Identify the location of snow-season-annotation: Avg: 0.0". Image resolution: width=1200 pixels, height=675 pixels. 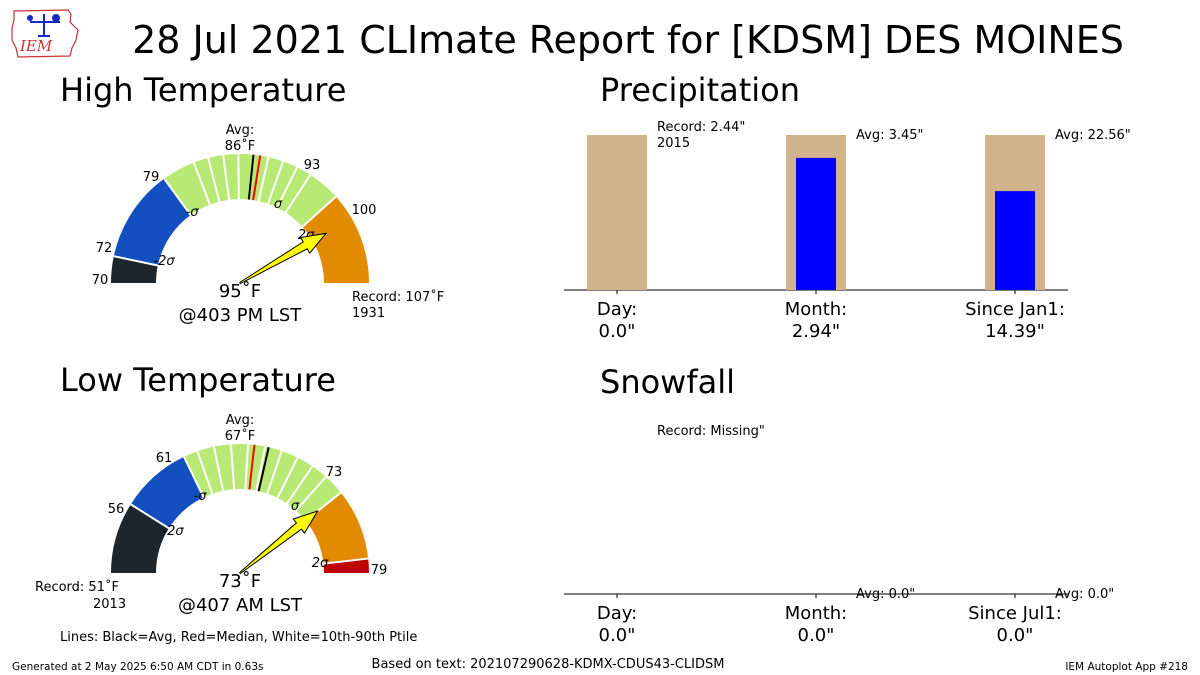
(1084, 594).